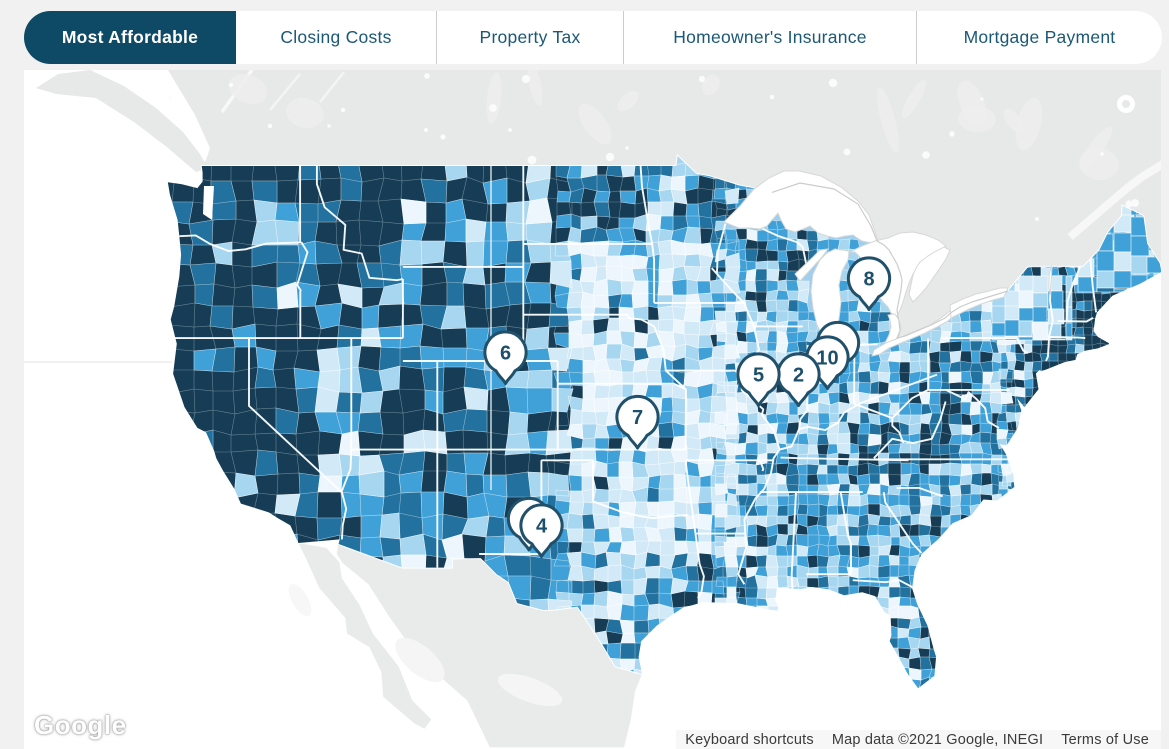 The height and width of the screenshot is (749, 1169). What do you see at coordinates (868, 280) in the screenshot?
I see `svg-text: 8` at bounding box center [868, 280].